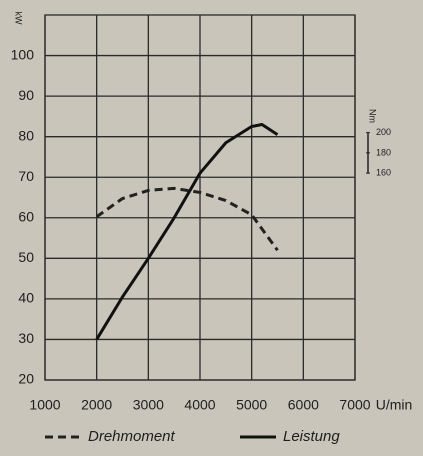  Describe the element at coordinates (311, 436) in the screenshot. I see `legend-label: Leistung` at that location.